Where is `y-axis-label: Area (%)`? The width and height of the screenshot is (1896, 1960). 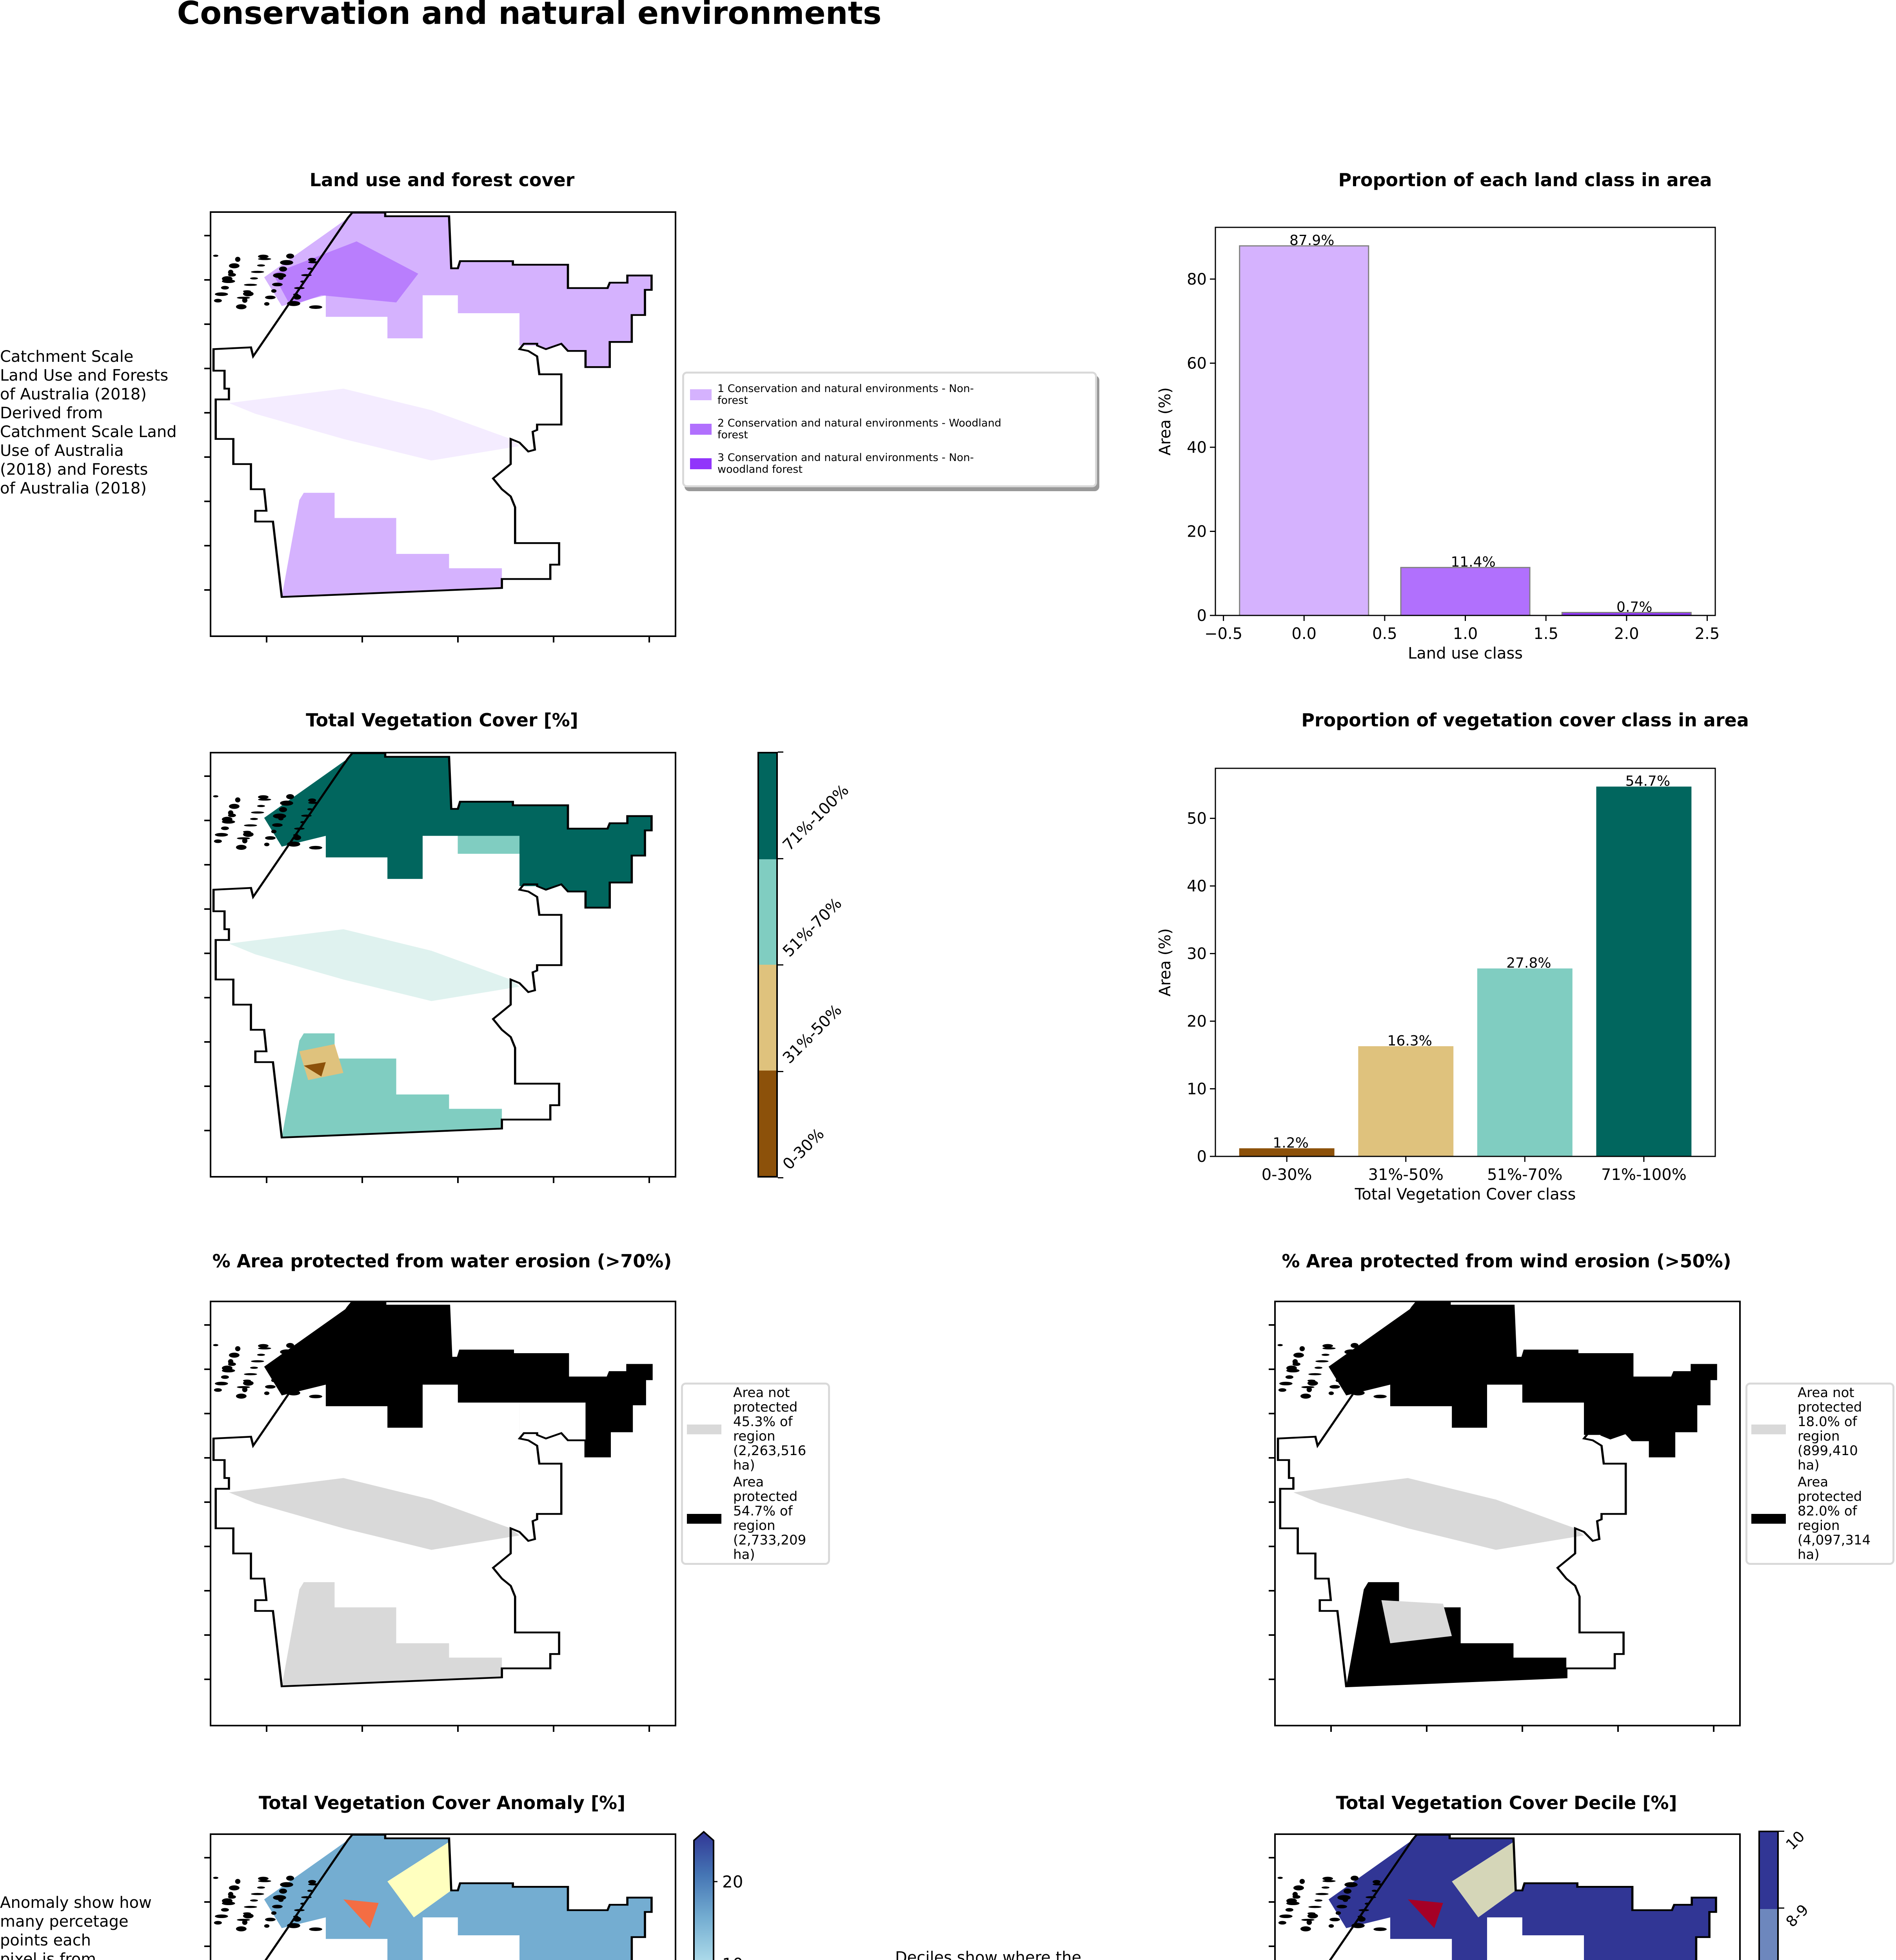
y-axis-label: Area (%) is located at coordinates (1165, 422).